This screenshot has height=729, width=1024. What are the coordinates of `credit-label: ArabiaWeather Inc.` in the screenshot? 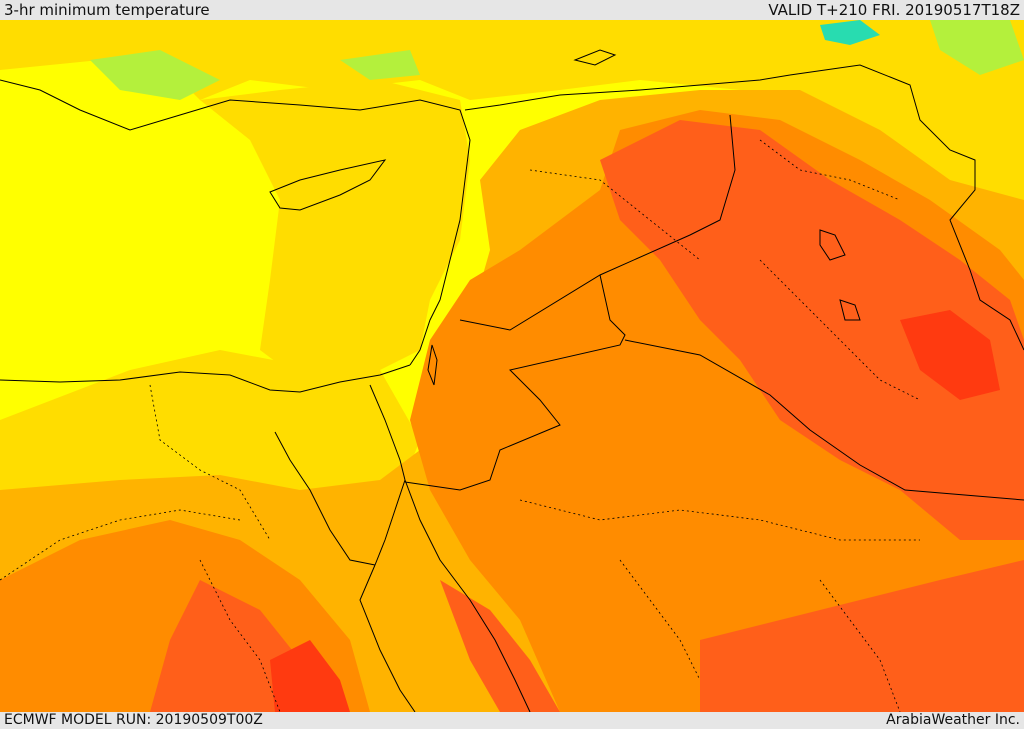 It's located at (953, 720).